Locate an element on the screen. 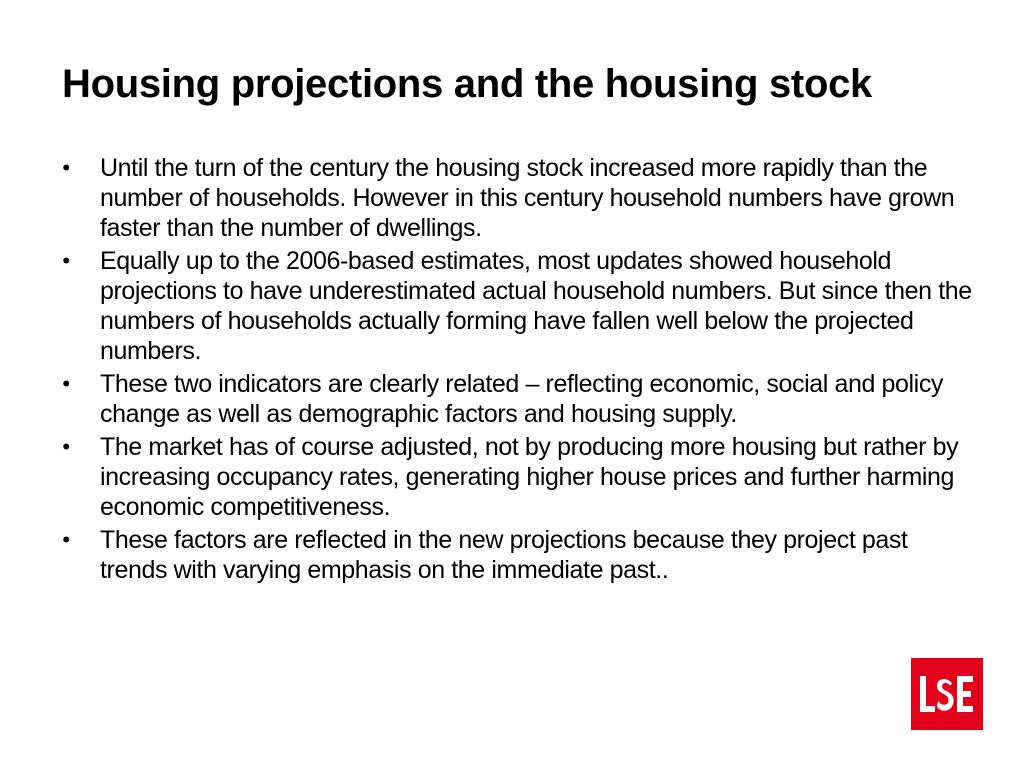  lse-logo is located at coordinates (947, 694).